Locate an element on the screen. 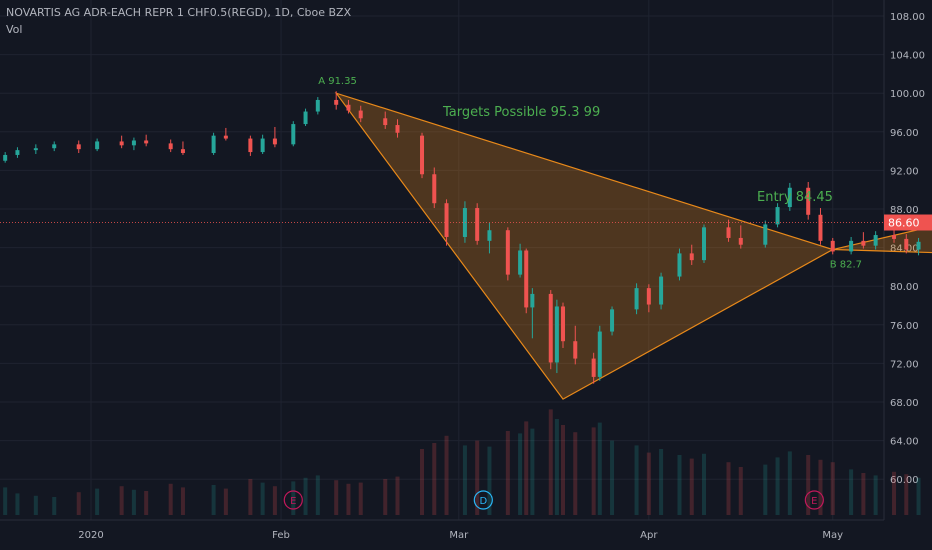  volume-indicator-label: Vol is located at coordinates (14, 29).